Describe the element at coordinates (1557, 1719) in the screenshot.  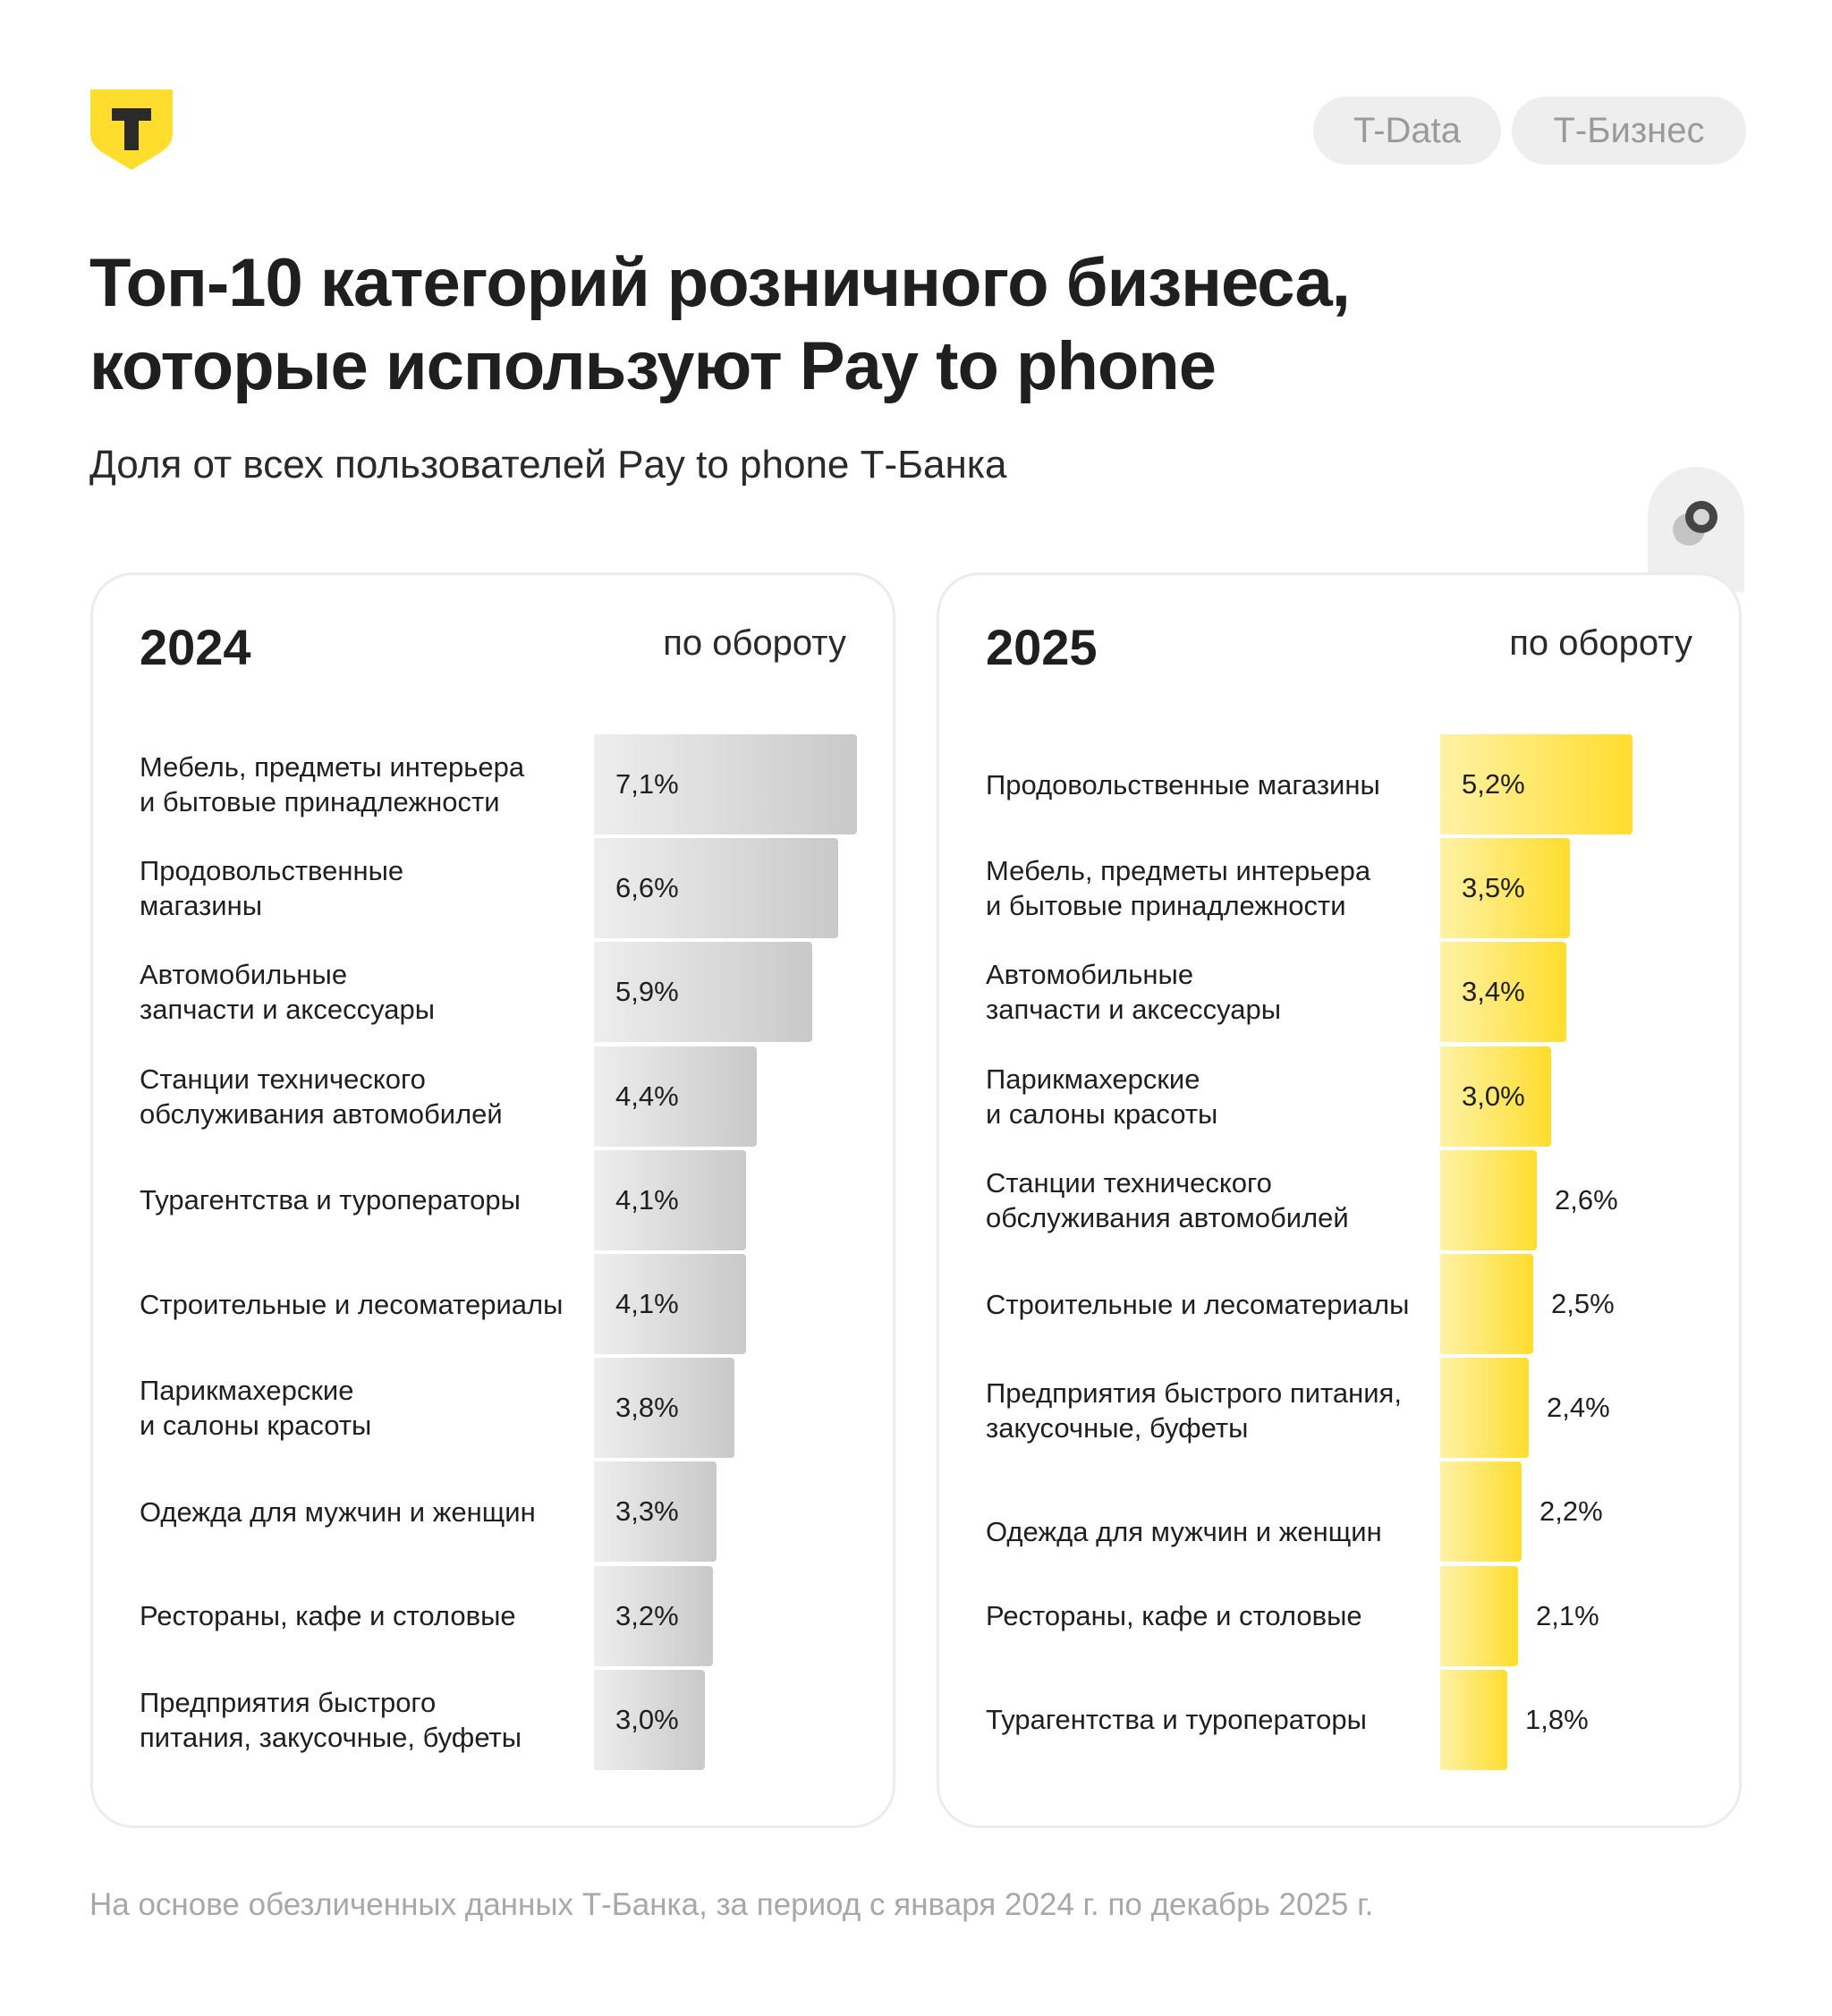
I see `value-label: 1,8%` at that location.